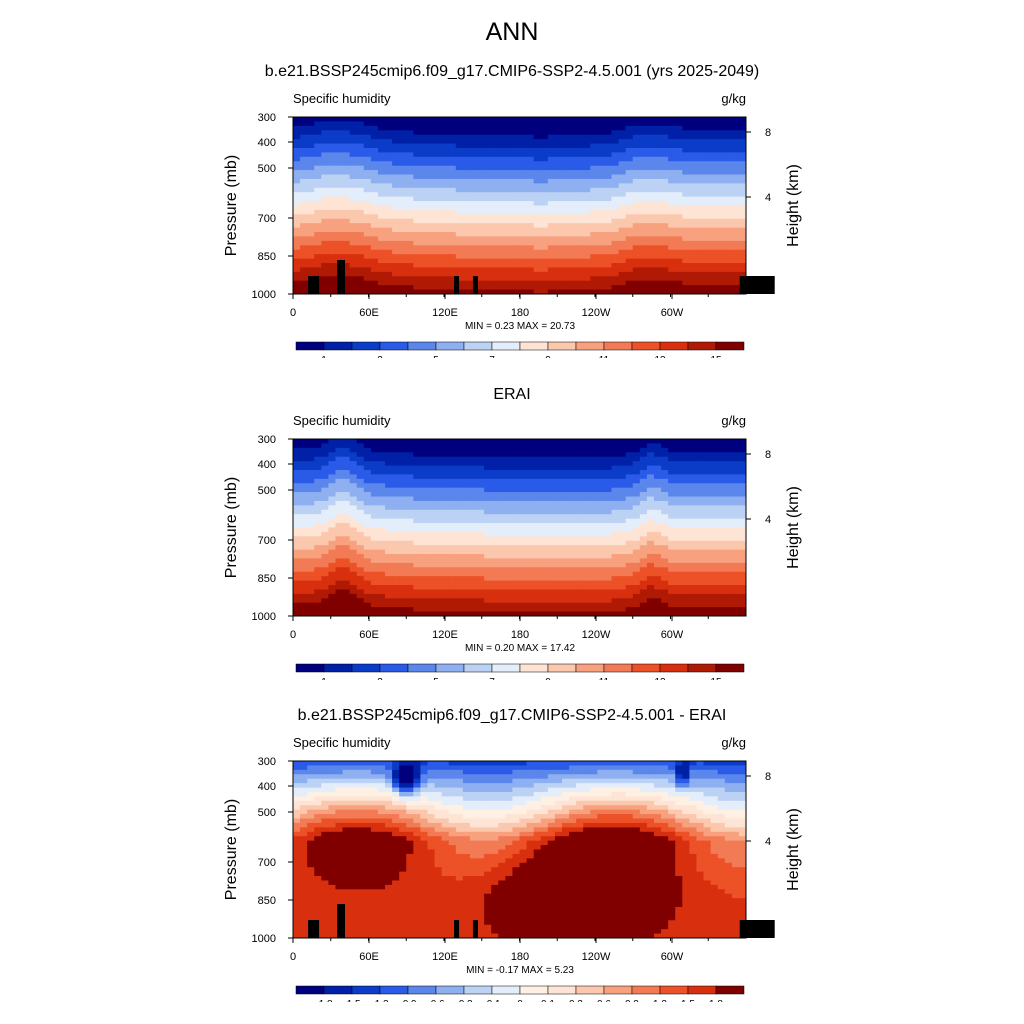  Describe the element at coordinates (674, 346) in the screenshot. I see `colorbar-box` at that location.